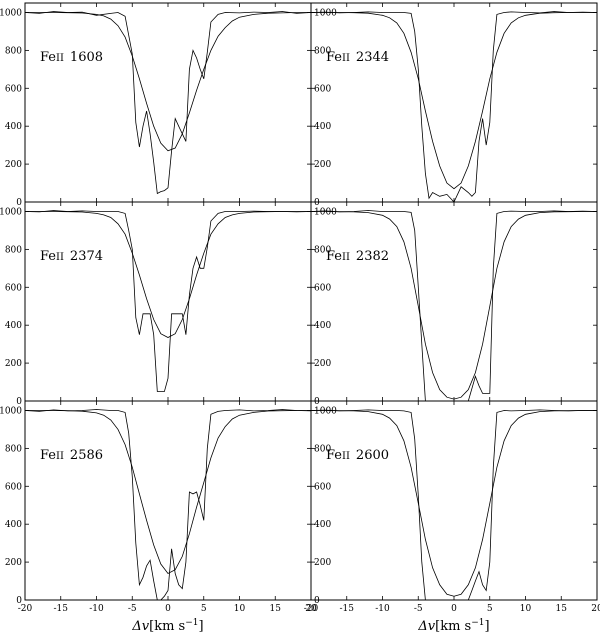  What do you see at coordinates (357, 57) in the screenshot?
I see `panel-label: FeII 2344` at bounding box center [357, 57].